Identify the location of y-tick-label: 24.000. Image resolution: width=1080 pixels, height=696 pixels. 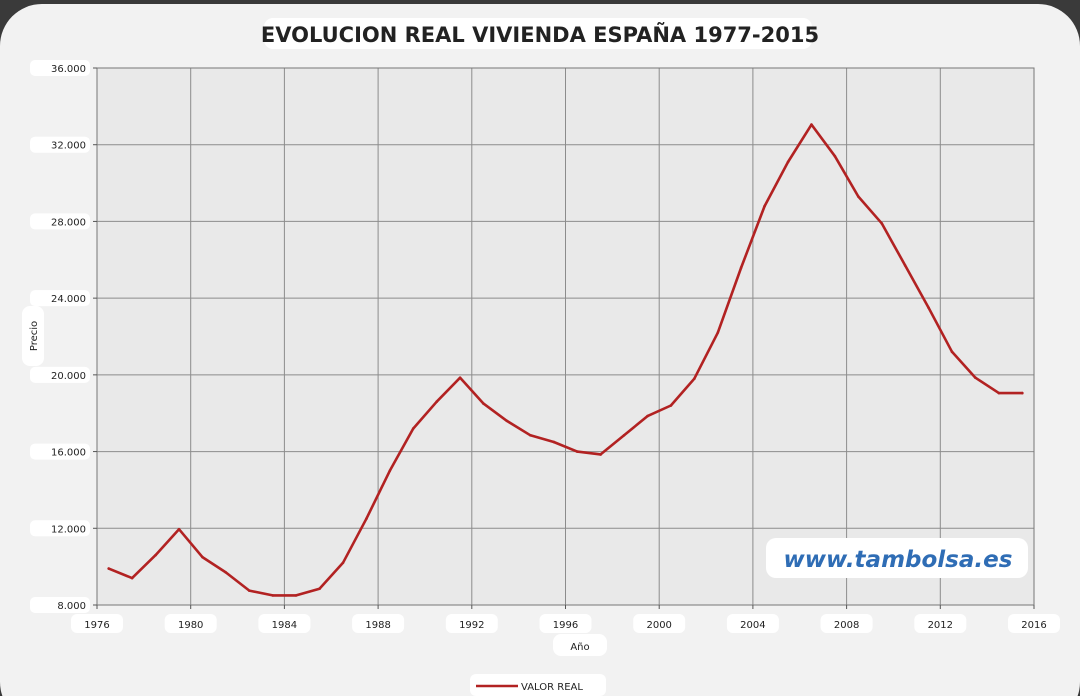
(68, 299).